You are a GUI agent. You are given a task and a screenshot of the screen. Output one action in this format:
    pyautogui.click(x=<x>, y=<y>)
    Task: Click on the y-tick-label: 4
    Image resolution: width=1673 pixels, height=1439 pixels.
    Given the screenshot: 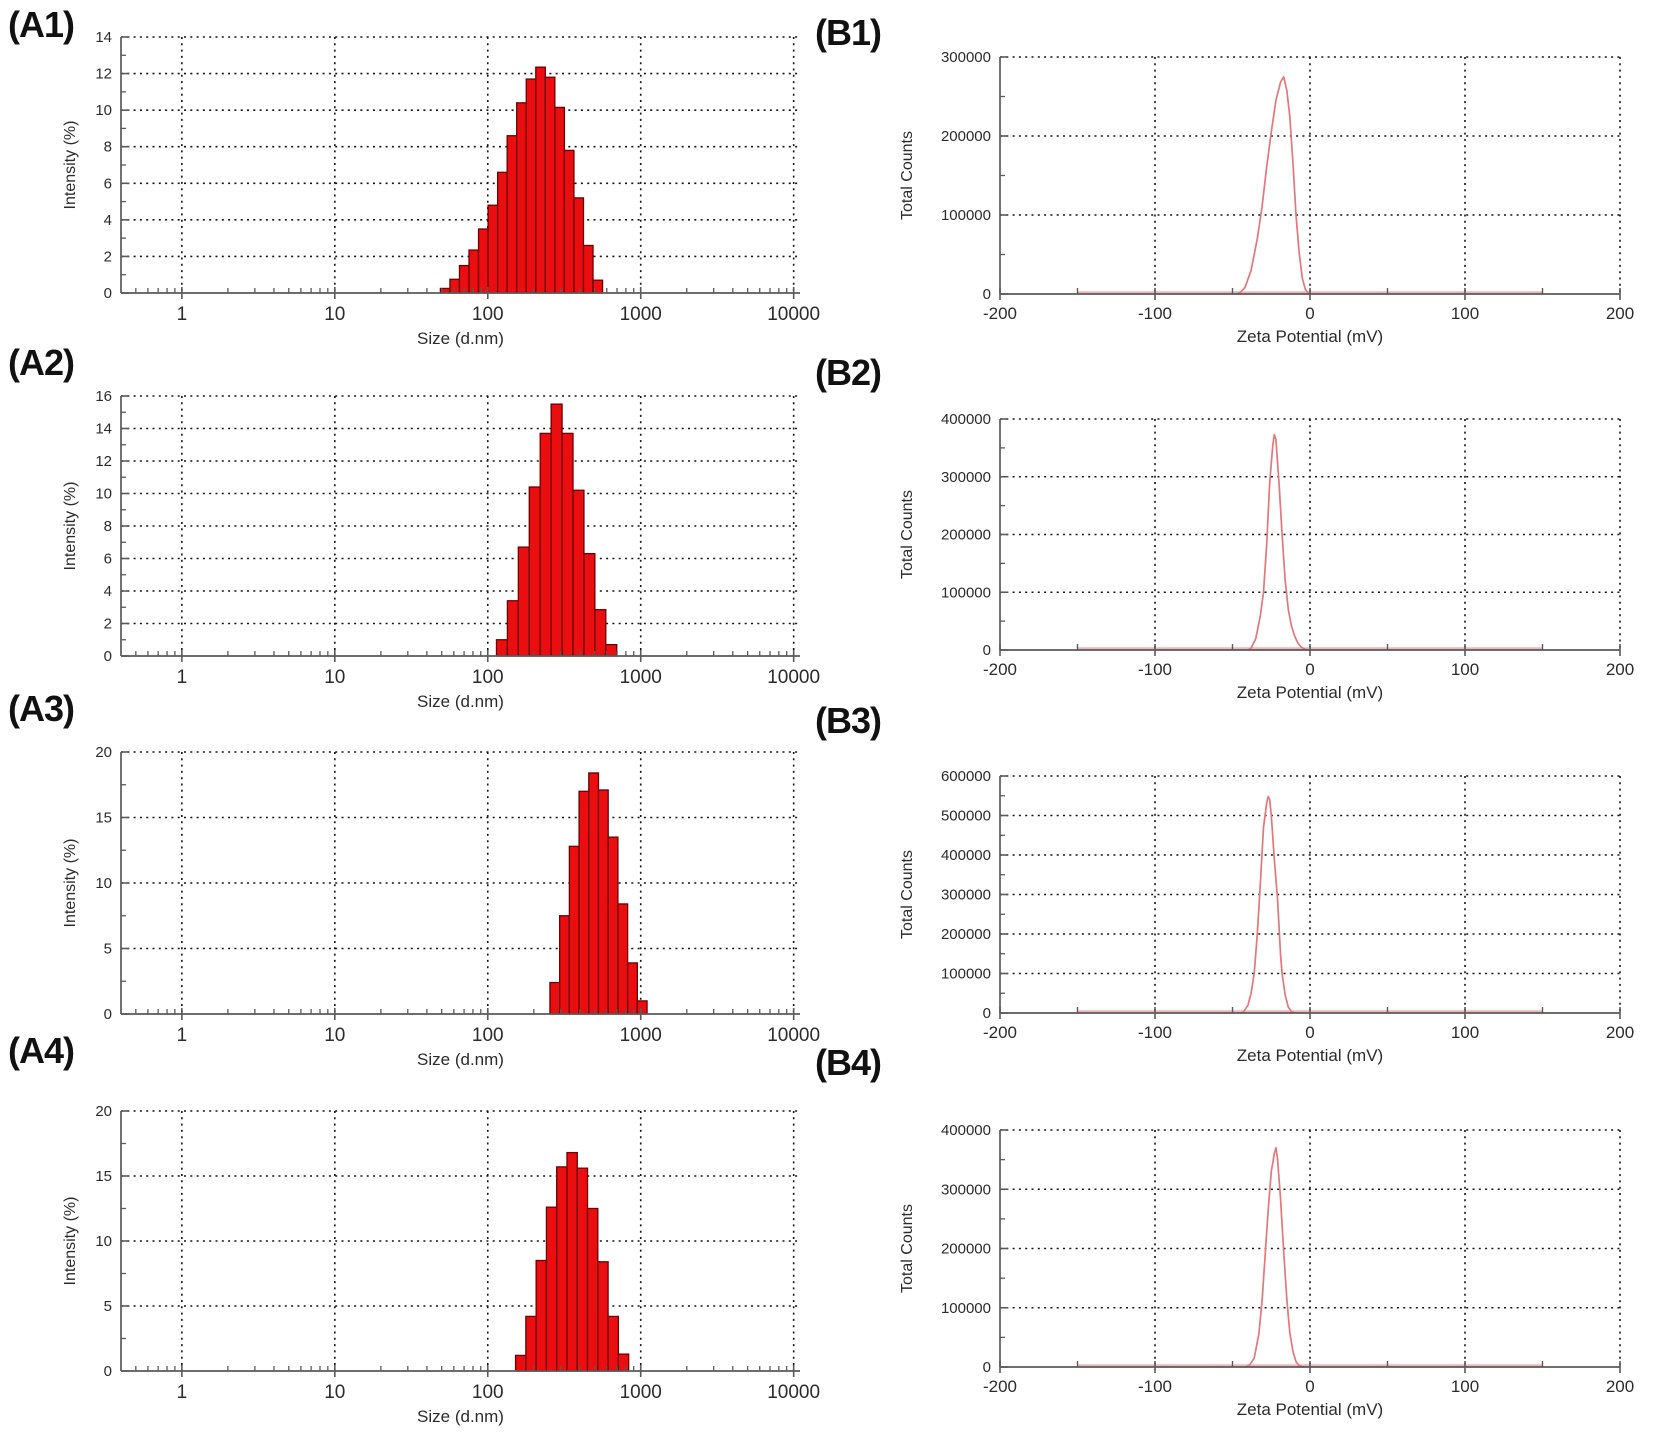 What is the action you would take?
    pyautogui.click(x=108, y=591)
    